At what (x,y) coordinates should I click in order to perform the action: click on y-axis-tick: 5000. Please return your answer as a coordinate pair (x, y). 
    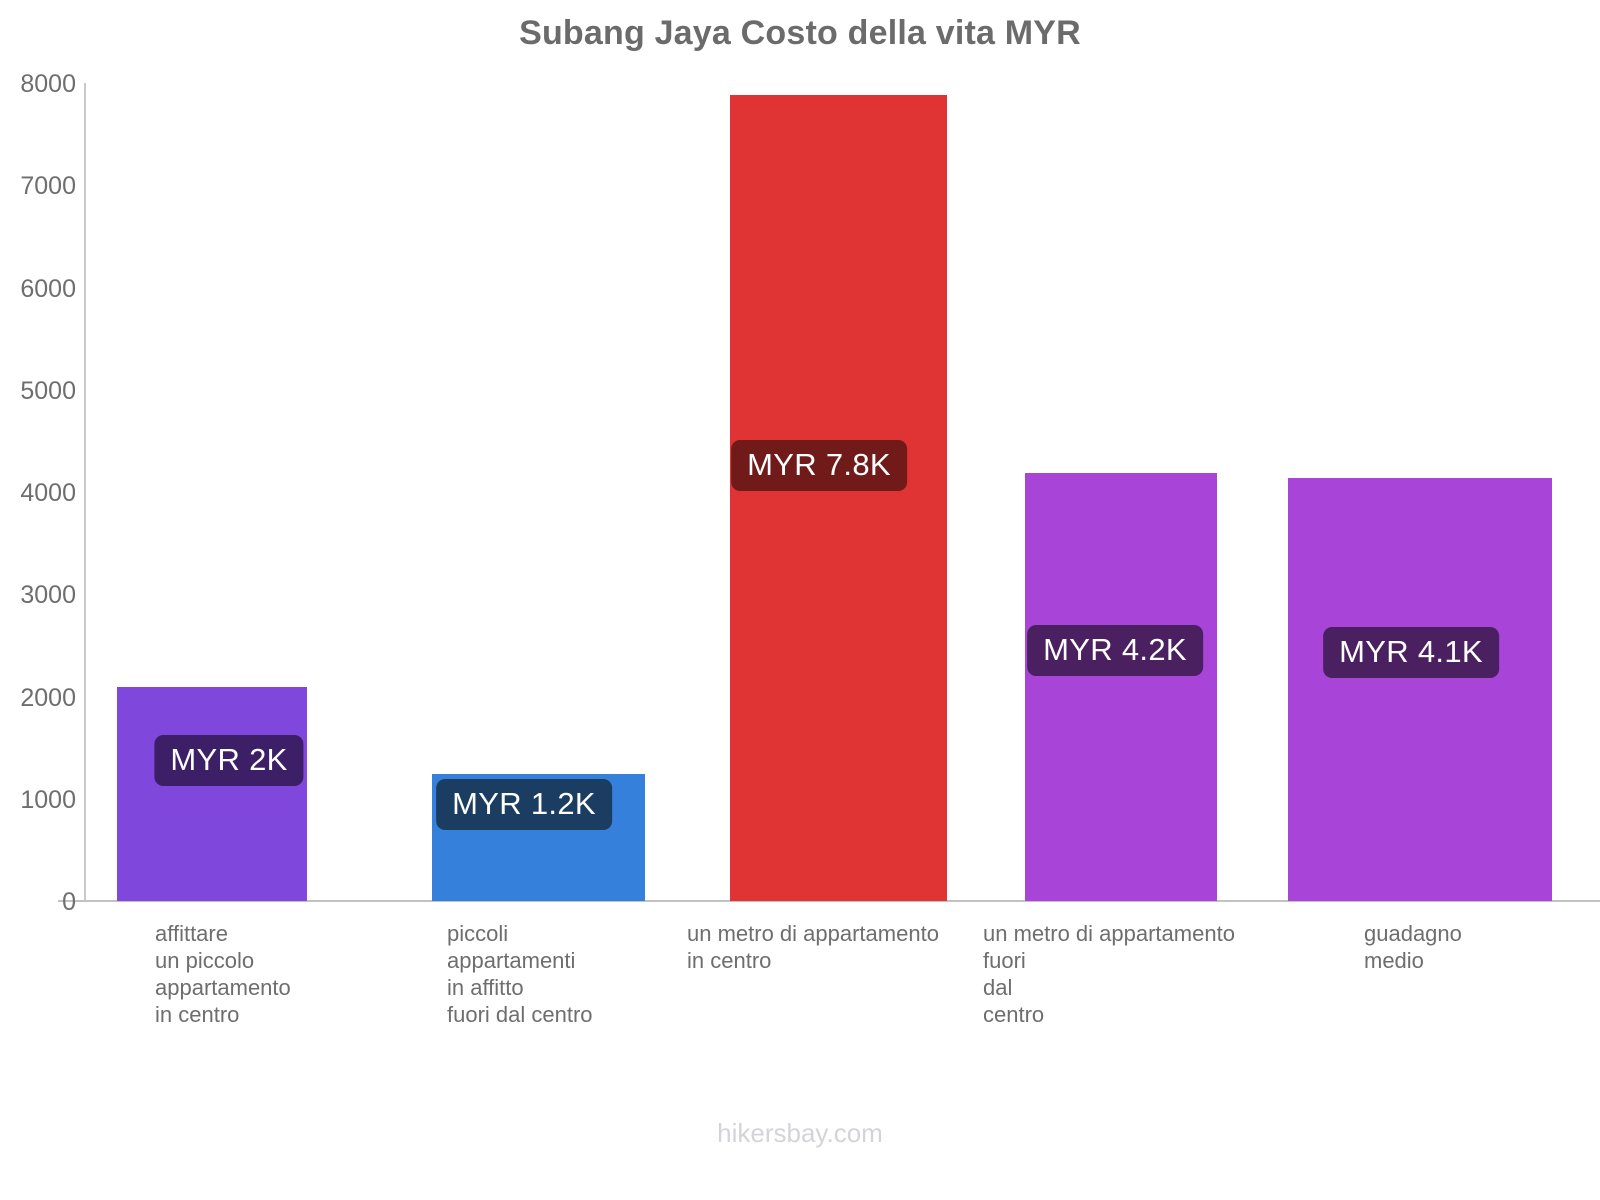
    Looking at the image, I should click on (48, 390).